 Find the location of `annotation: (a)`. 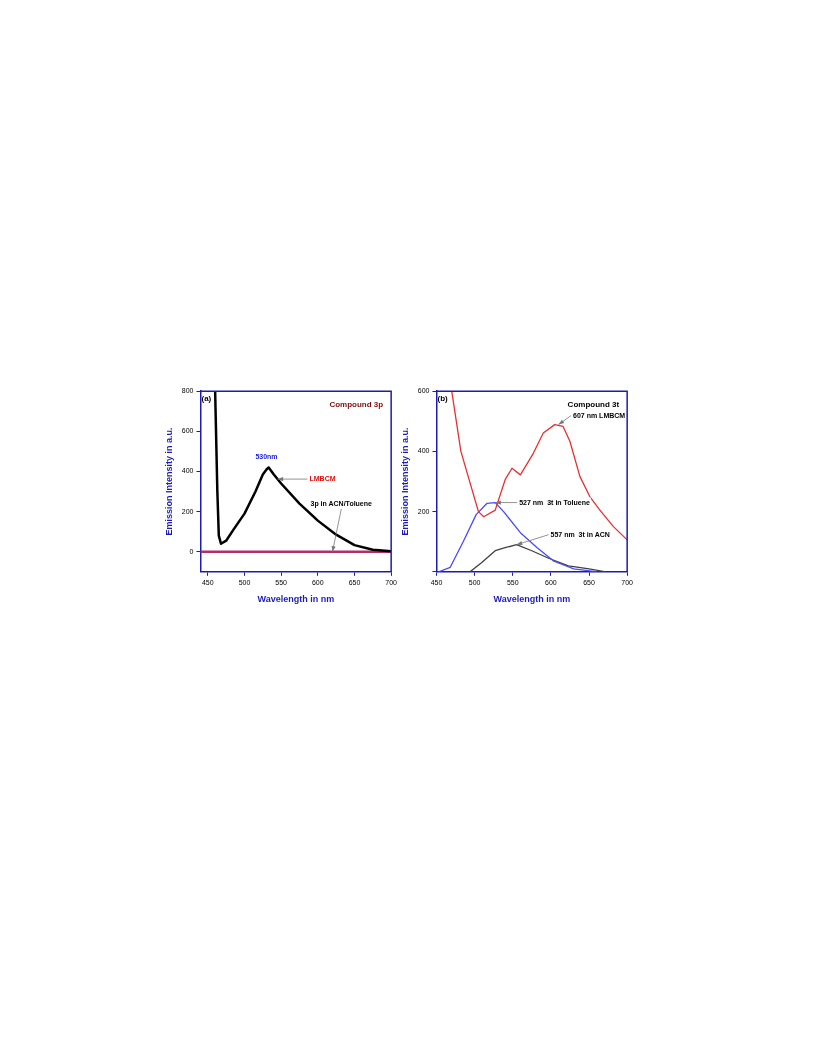

annotation: (a) is located at coordinates (206, 399).